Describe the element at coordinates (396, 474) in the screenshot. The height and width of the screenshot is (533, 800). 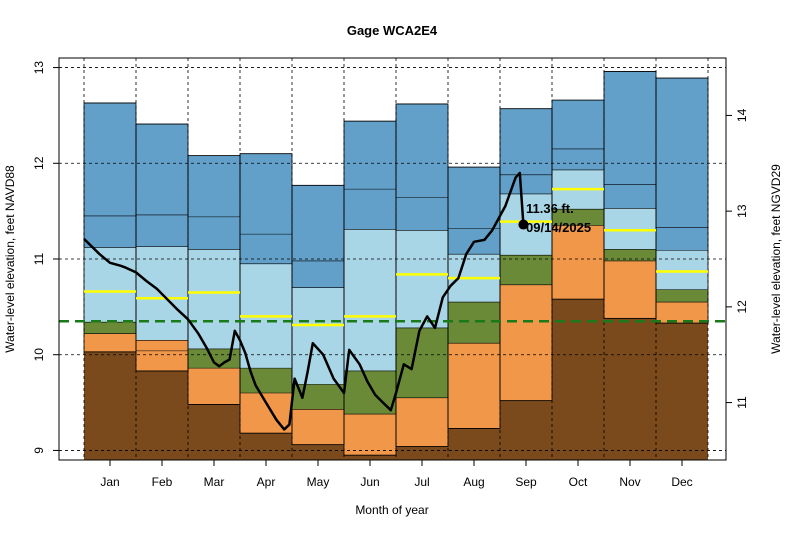
I see `x-axis: Jan Feb Mar Apr May Jun Jul Aug Sep Oct Nov Dec` at that location.